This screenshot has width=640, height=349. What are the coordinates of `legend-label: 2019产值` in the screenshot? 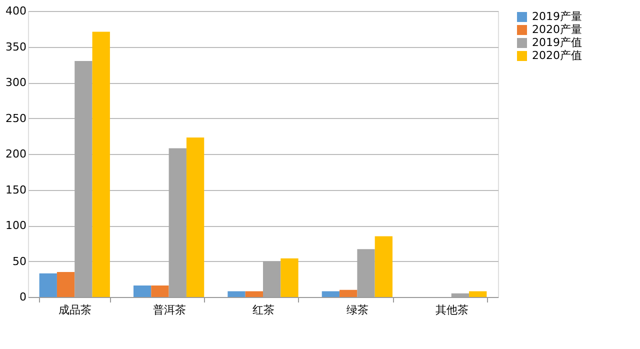 It's located at (557, 42).